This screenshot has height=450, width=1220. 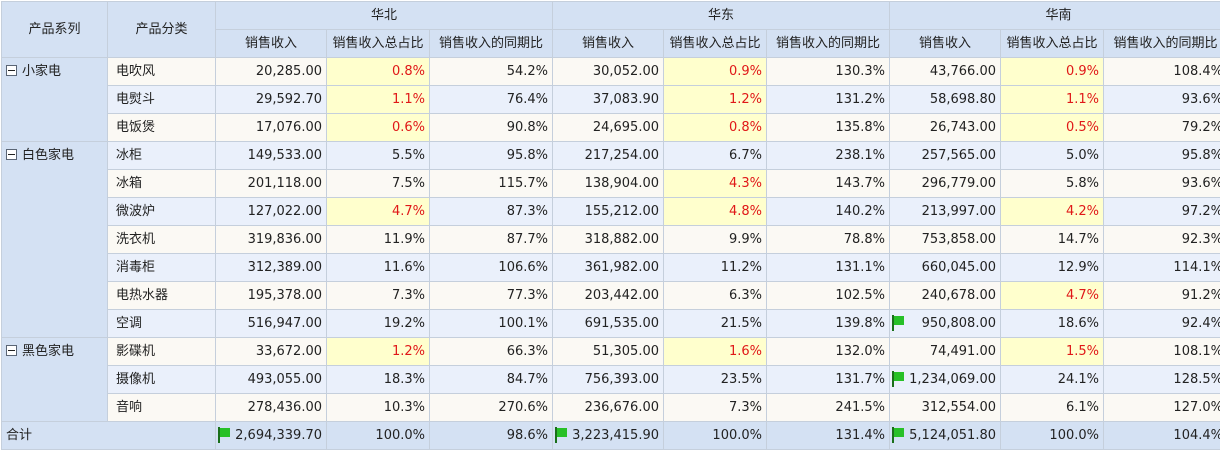 I want to click on yoy-cell: 106.6%, so click(x=491, y=267).